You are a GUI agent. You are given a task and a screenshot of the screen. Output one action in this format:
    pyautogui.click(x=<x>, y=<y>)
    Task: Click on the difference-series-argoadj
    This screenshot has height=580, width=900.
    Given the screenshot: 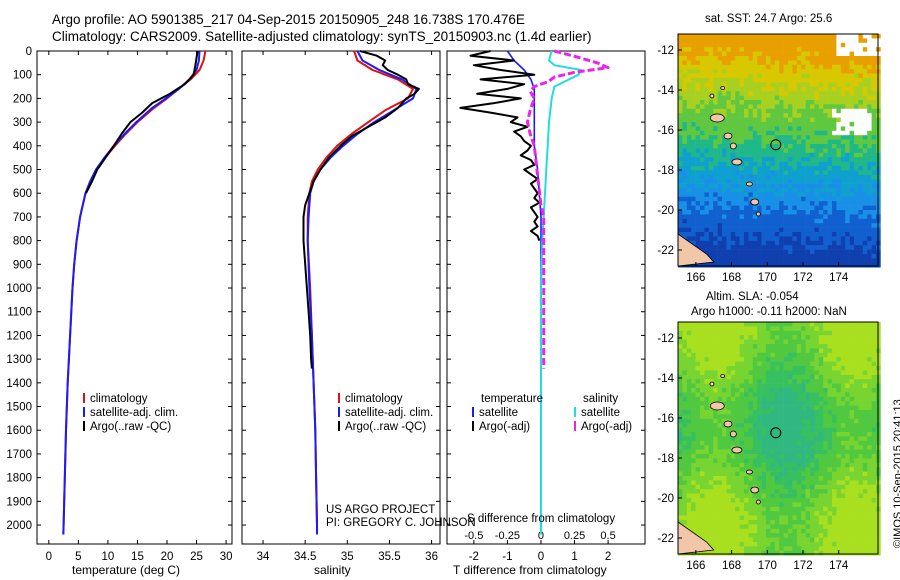 What is the action you would take?
    pyautogui.click(x=500, y=145)
    